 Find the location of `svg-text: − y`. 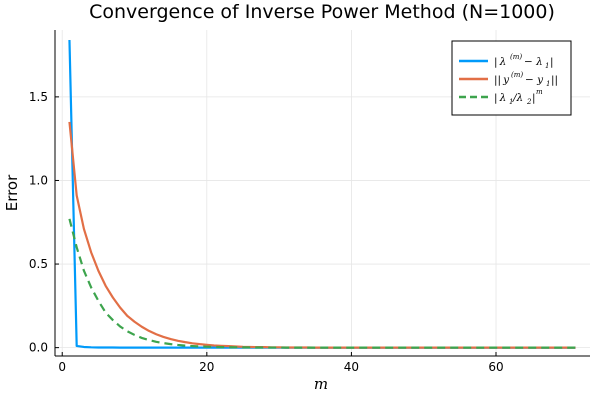

svg-text: − y is located at coordinates (534, 80).